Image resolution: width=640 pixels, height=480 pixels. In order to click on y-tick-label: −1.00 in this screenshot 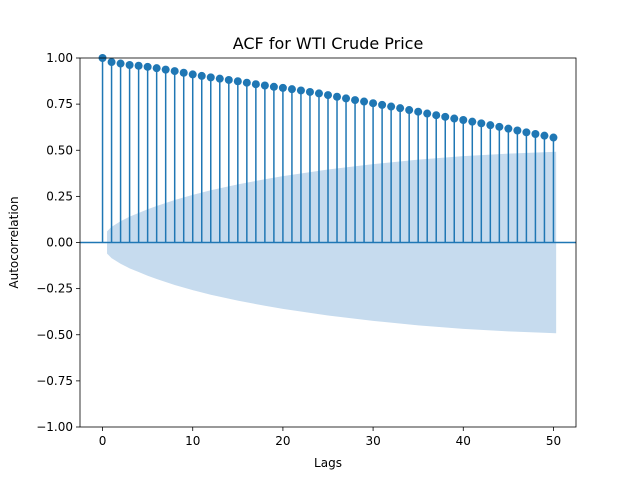, I will do `click(54, 427)`.